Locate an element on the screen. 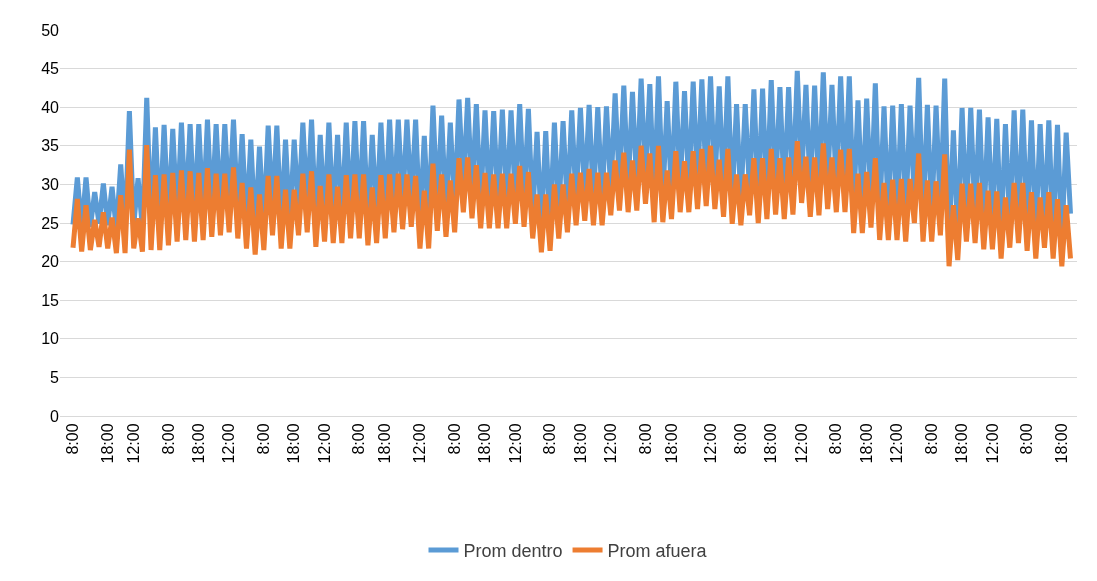 The image size is (1097, 581). y-tick-label: 25 is located at coordinates (50, 223).